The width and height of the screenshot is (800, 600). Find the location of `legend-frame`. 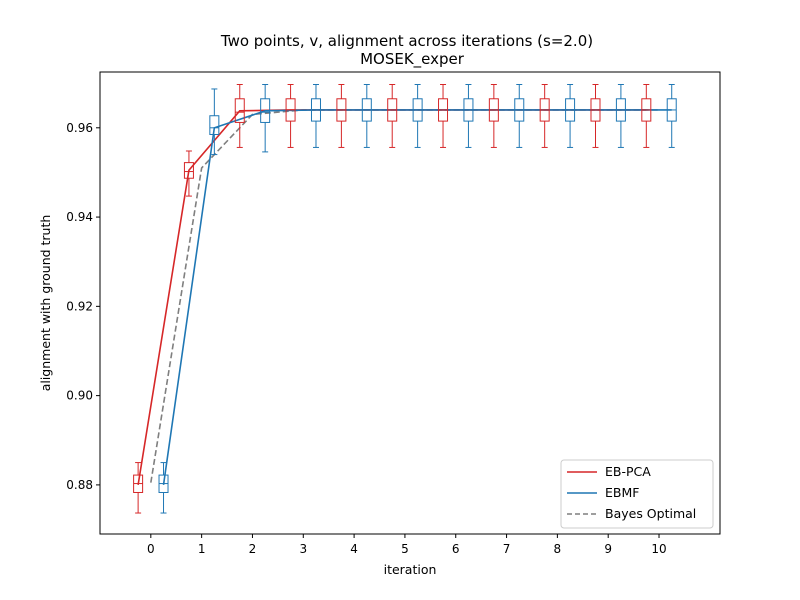

legend-frame is located at coordinates (637, 494).